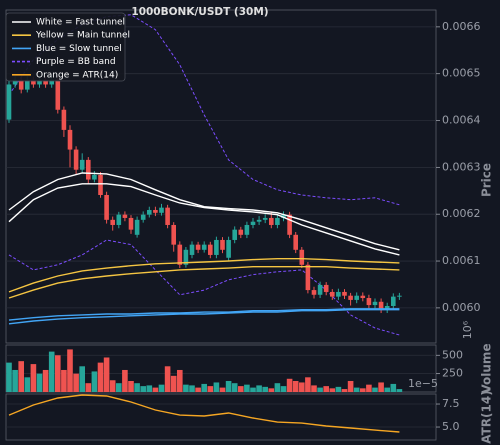  What do you see at coordinates (487, 180) in the screenshot?
I see `y-axis-label: Price` at bounding box center [487, 180].